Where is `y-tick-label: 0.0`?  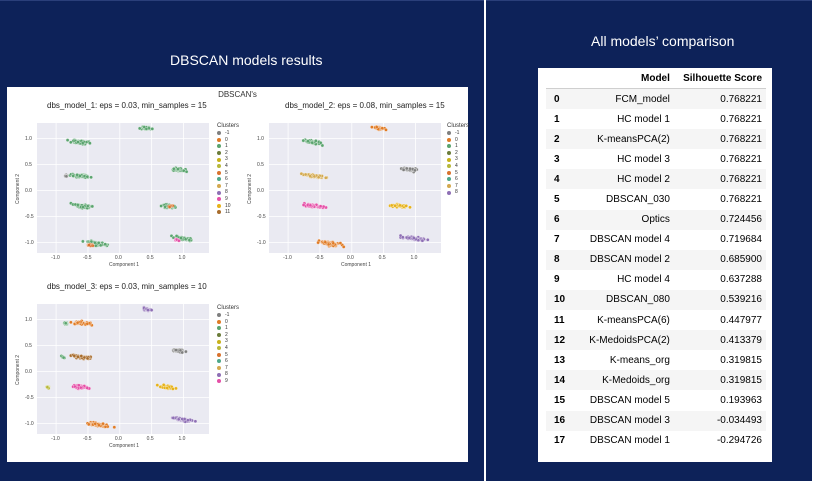 y-tick-label: 0.0 is located at coordinates (28, 371).